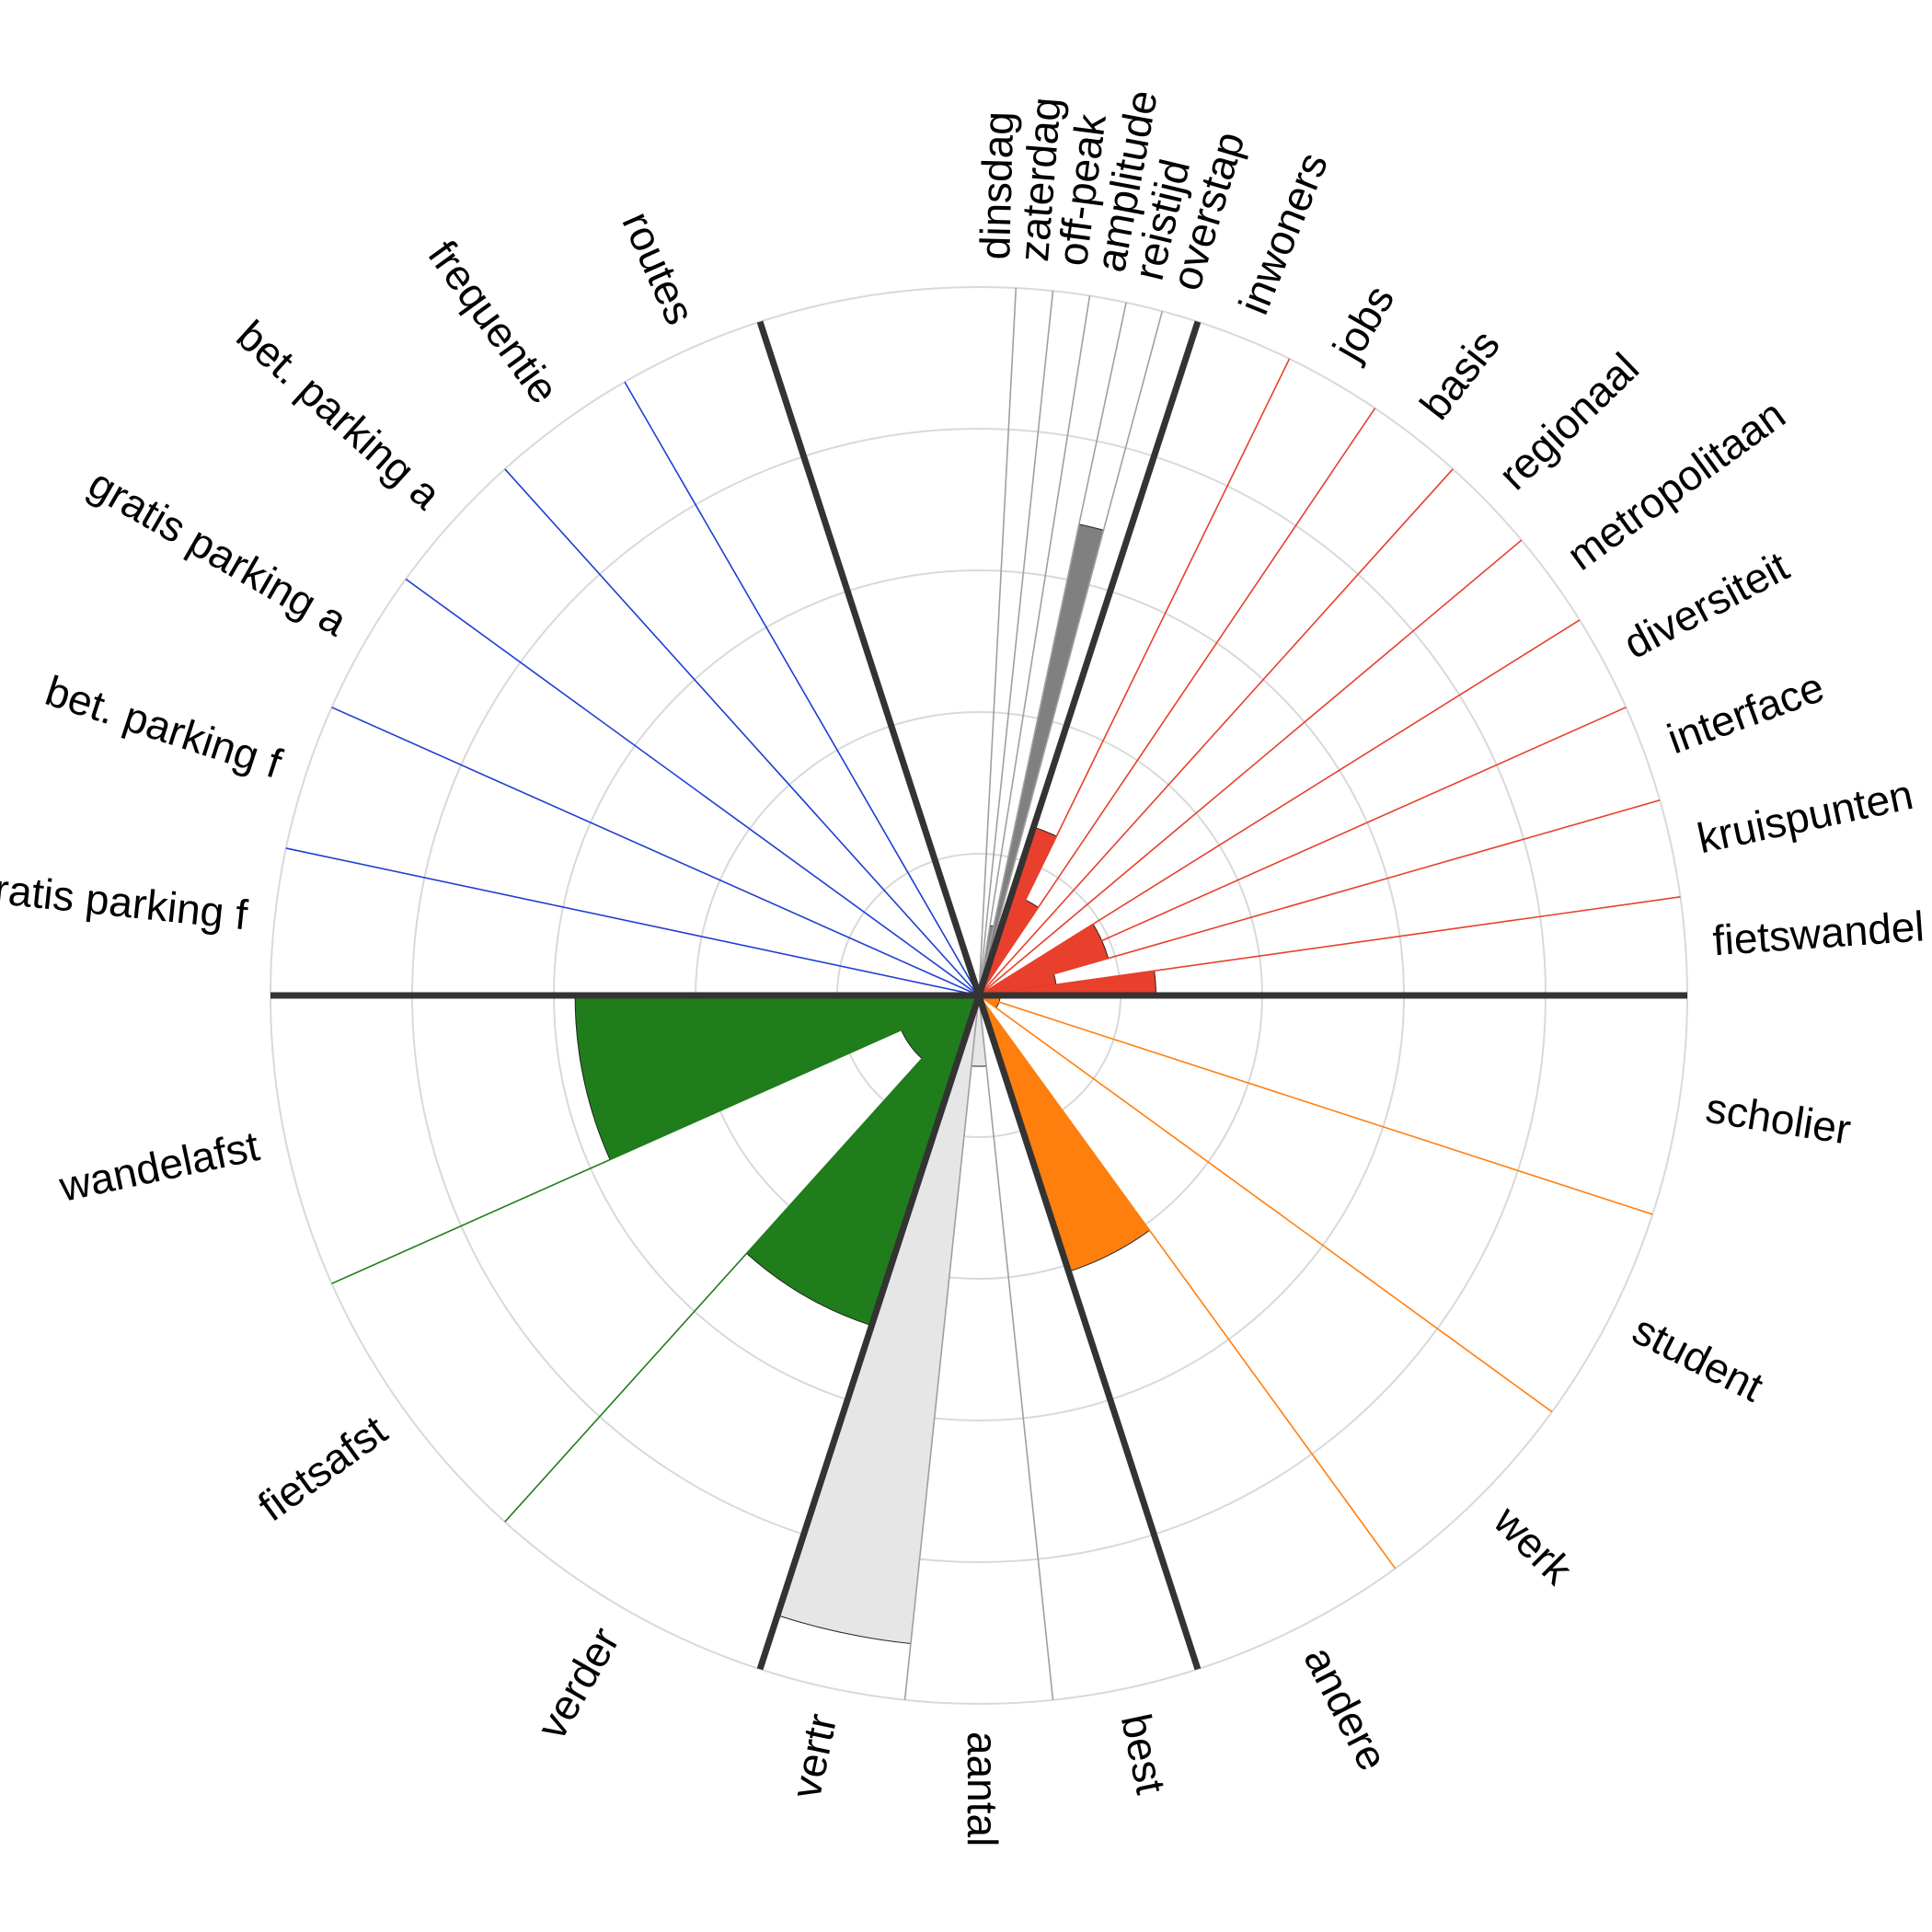 The height and width of the screenshot is (1932, 1932). I want to click on spoke-interface, so click(1319, 897).